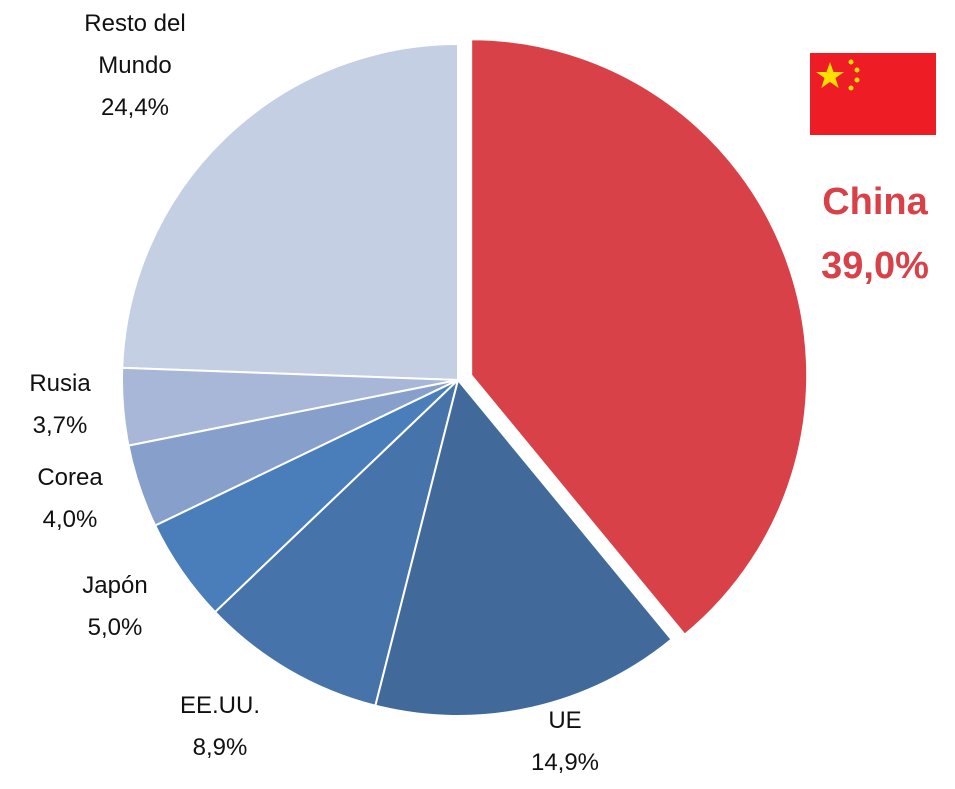 This screenshot has height=789, width=955. Describe the element at coordinates (70, 519) in the screenshot. I see `value-label: 4,0%` at that location.